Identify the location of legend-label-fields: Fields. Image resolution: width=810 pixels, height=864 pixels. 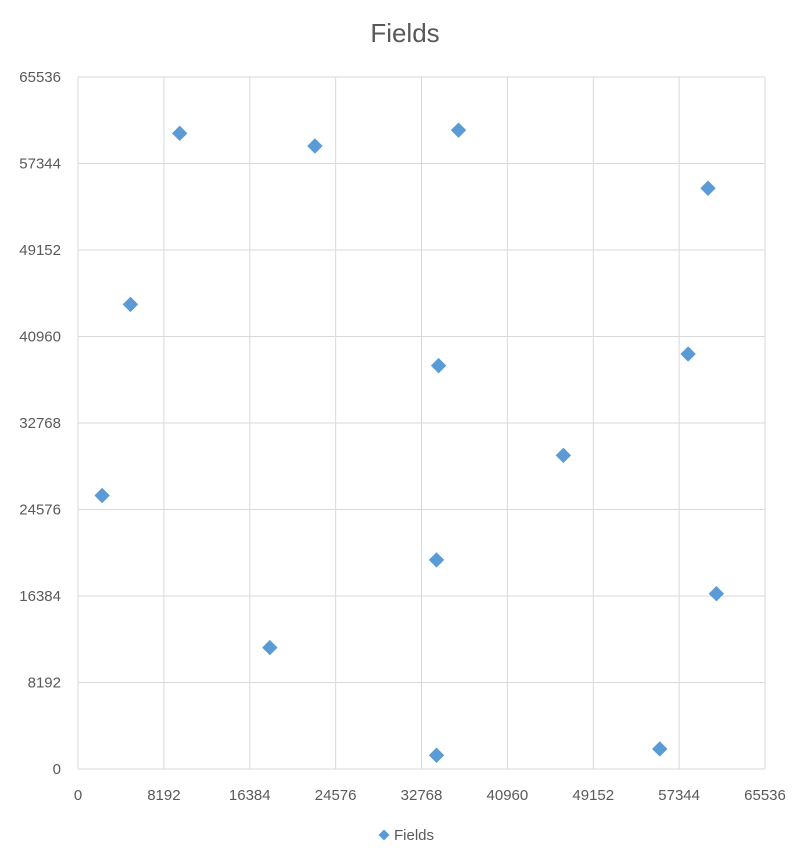
(414, 835).